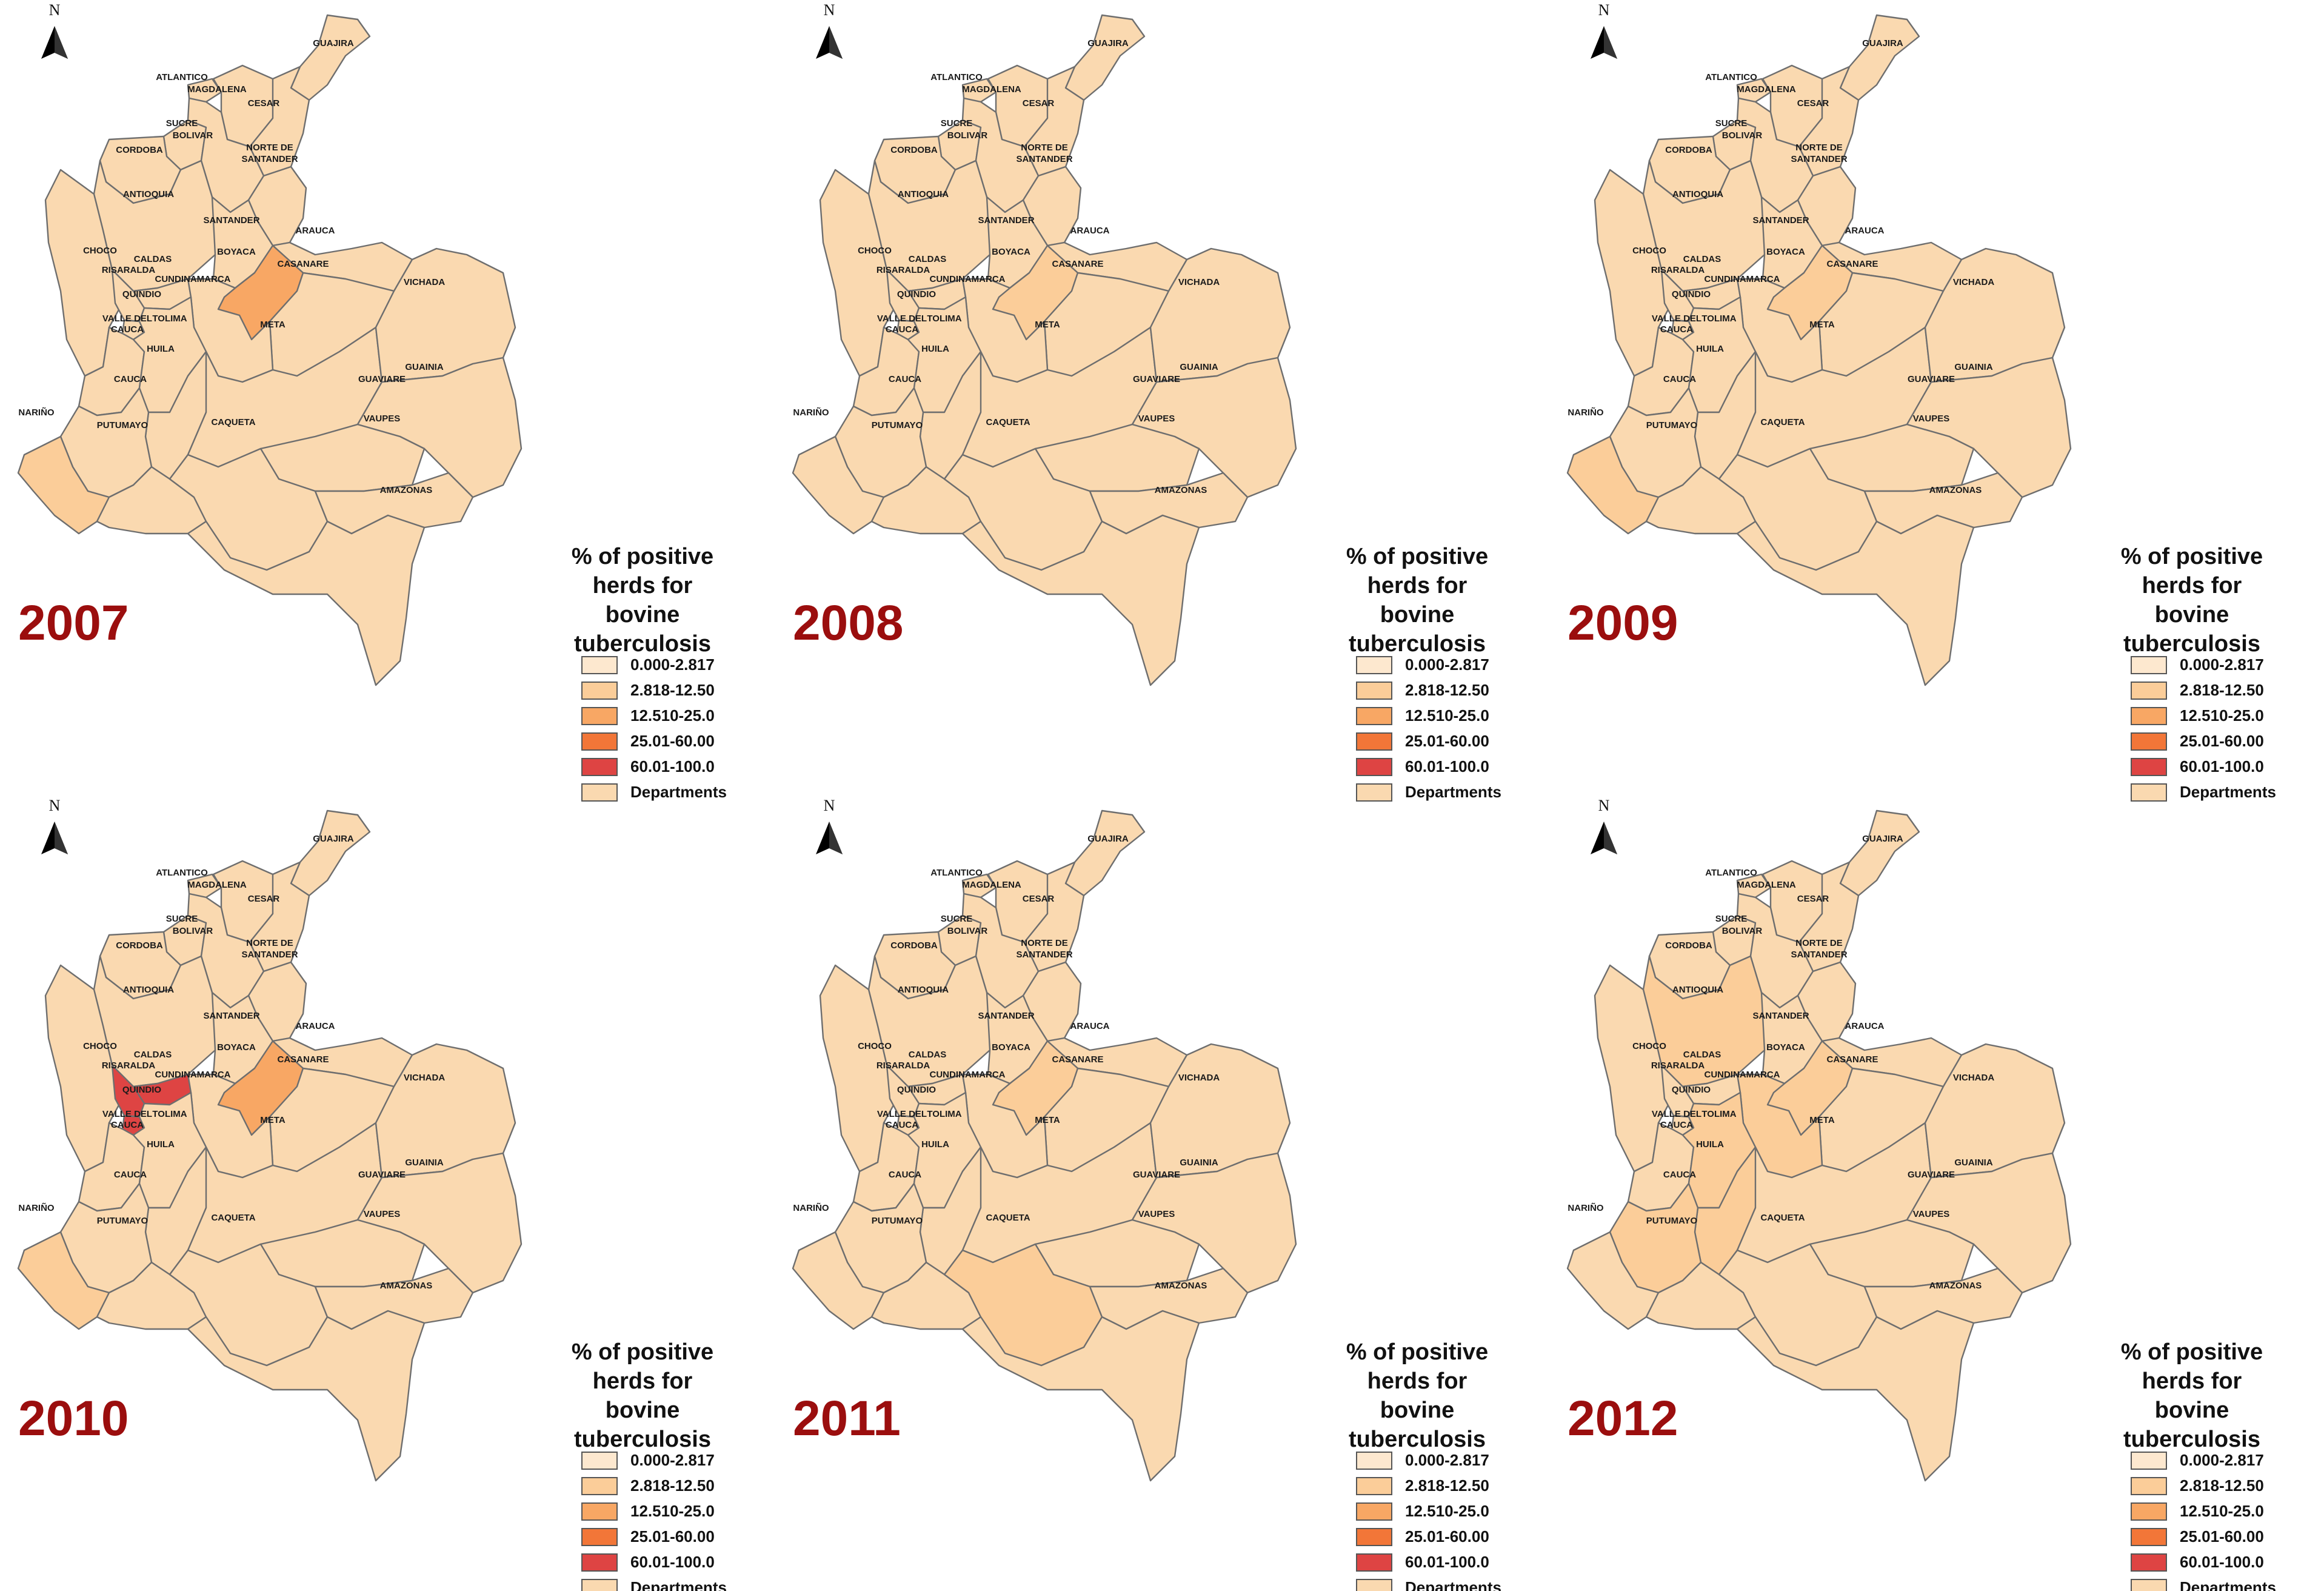 The width and height of the screenshot is (2324, 1591). What do you see at coordinates (1710, 349) in the screenshot?
I see `department-label: HUILA` at bounding box center [1710, 349].